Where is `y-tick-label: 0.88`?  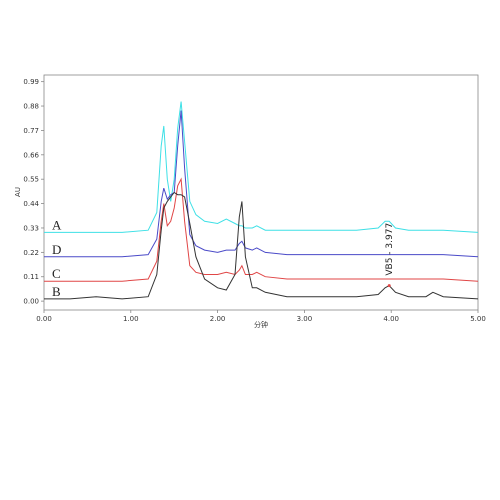 y-tick-label: 0.88 is located at coordinates (31, 107).